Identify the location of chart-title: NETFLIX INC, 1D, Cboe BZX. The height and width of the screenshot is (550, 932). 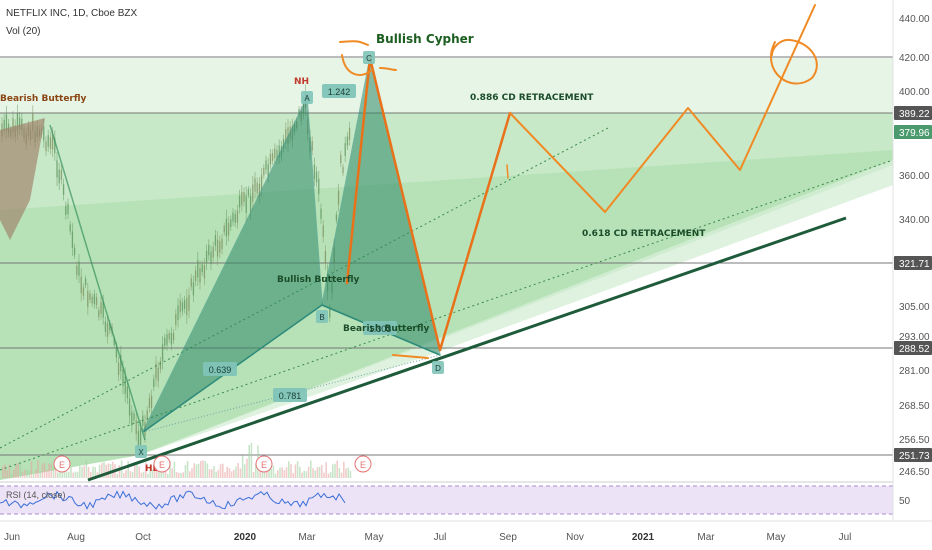
(72, 13).